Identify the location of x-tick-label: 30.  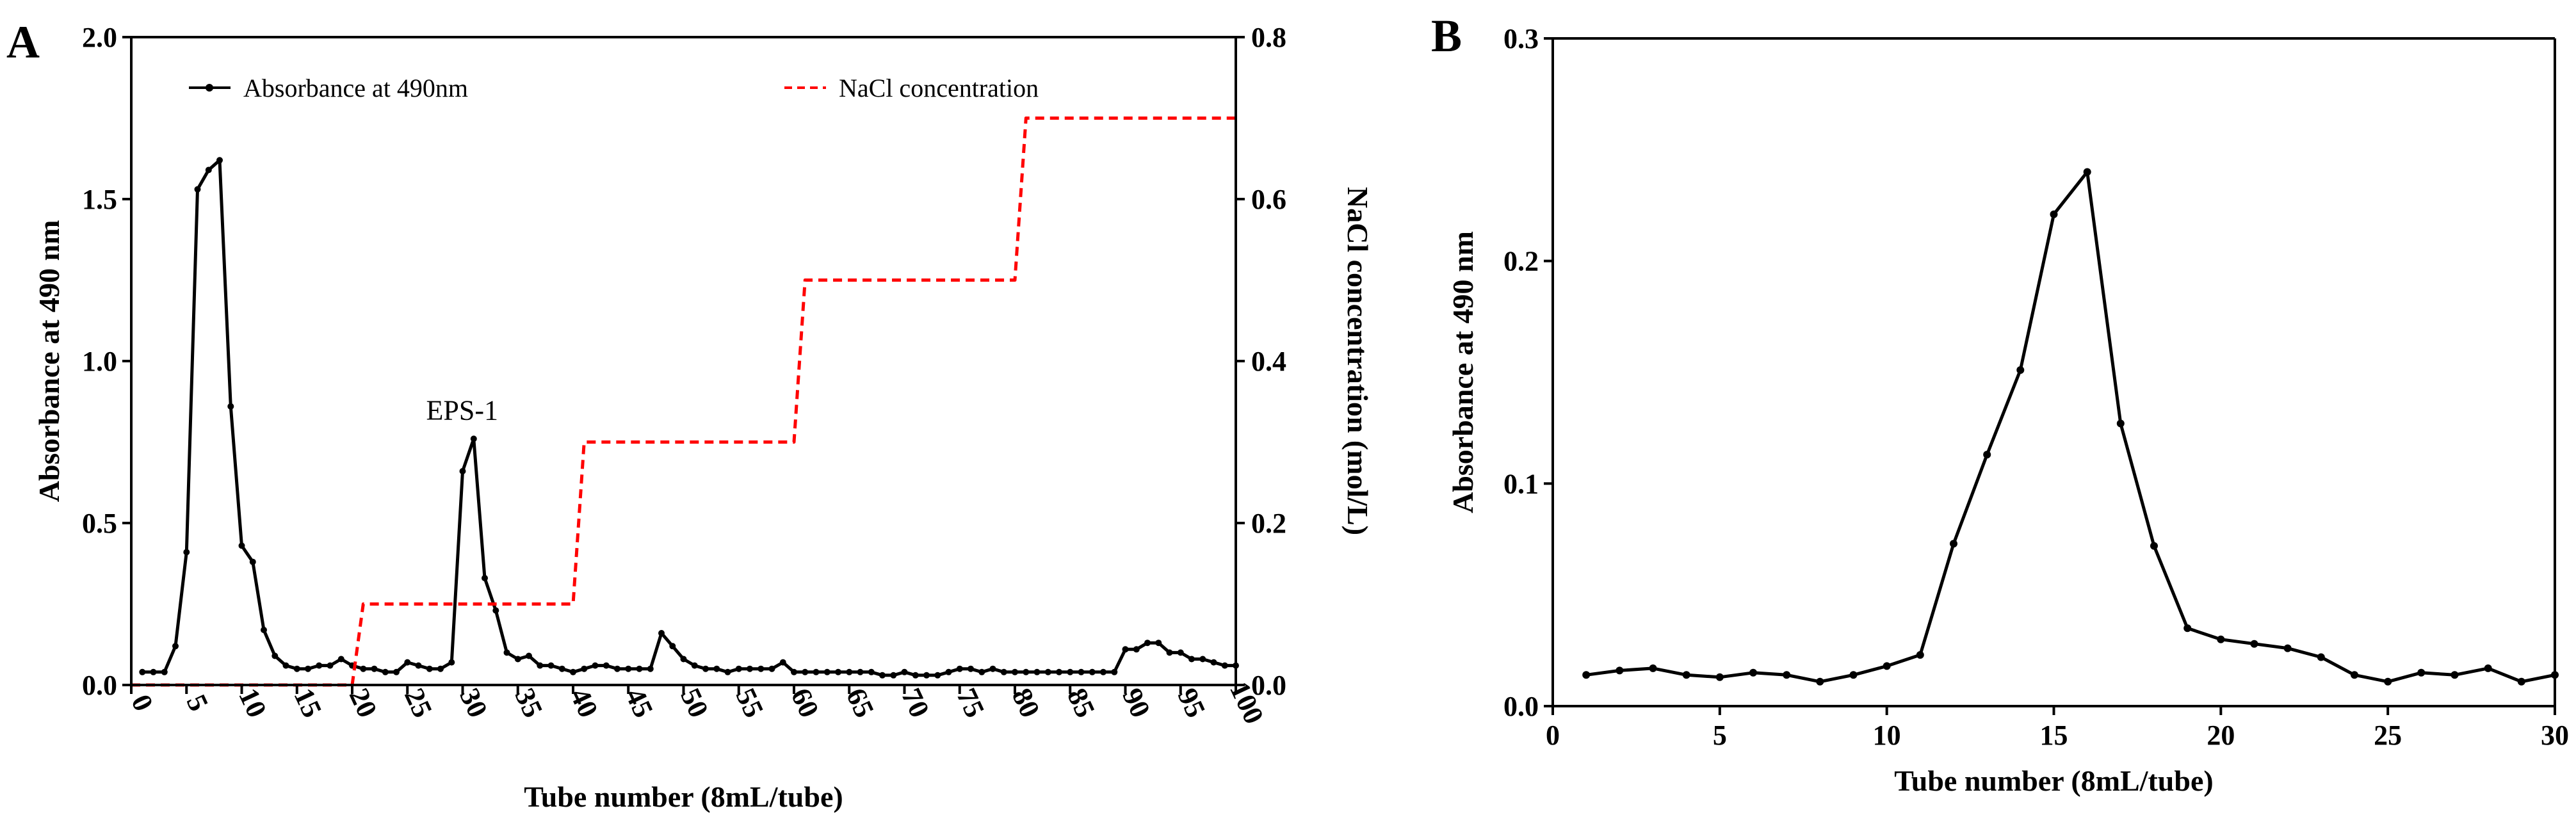
(473, 703).